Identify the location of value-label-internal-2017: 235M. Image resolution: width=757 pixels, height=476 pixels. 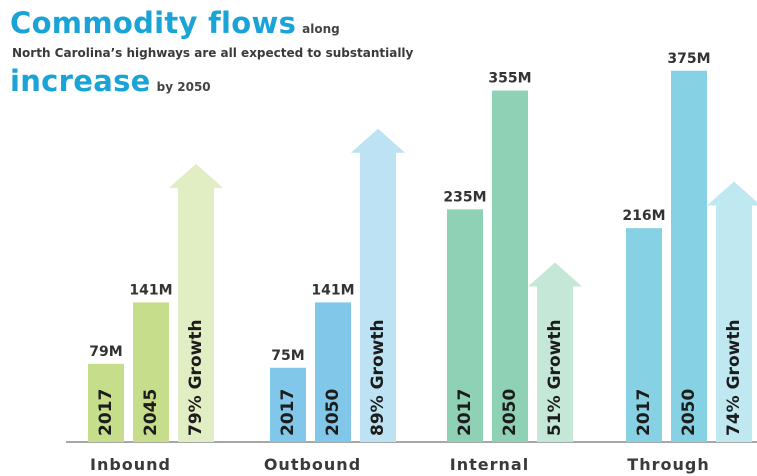
(464, 197).